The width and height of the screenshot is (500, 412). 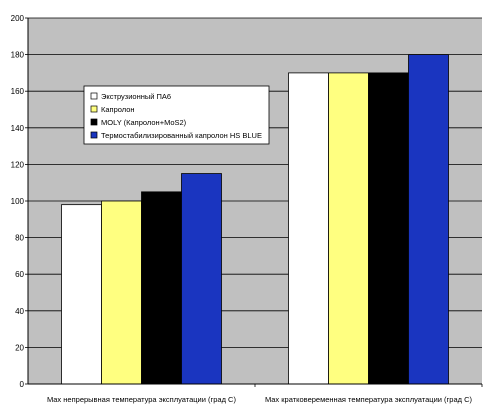 I want to click on y-tick-label: 60, so click(x=19, y=274).